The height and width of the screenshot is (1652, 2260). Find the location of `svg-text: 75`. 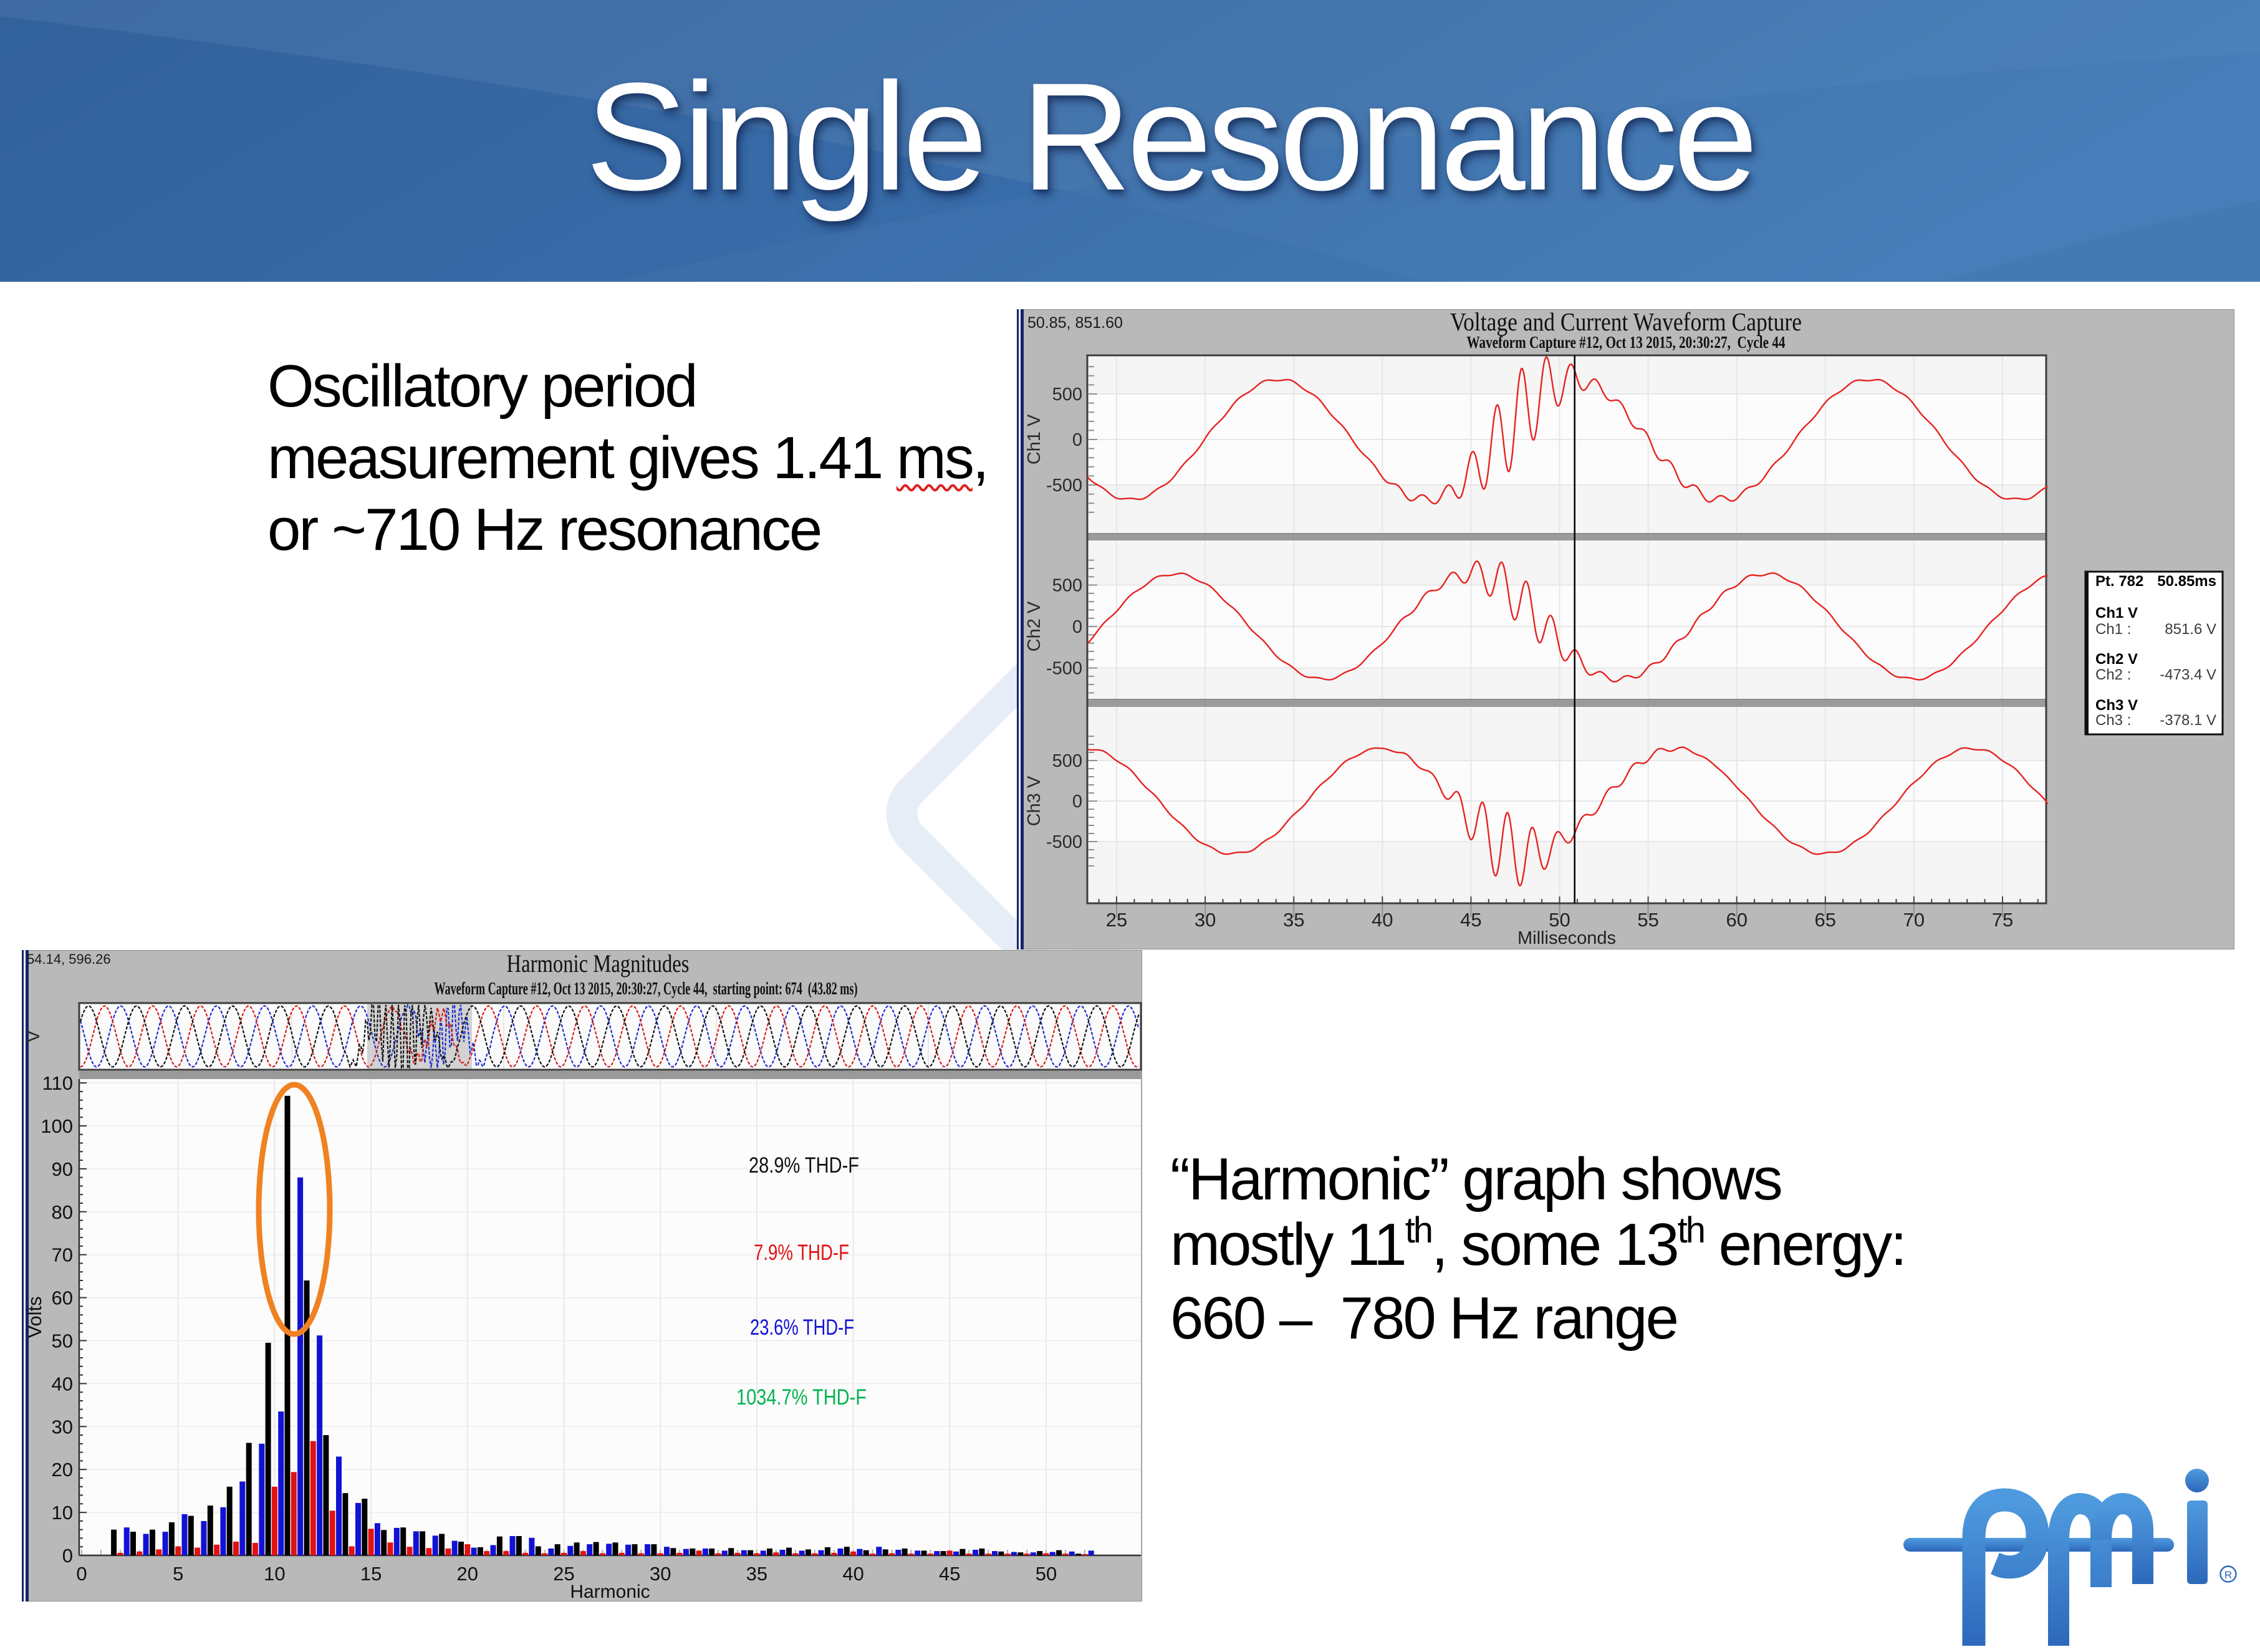

svg-text: 75 is located at coordinates (2003, 920).